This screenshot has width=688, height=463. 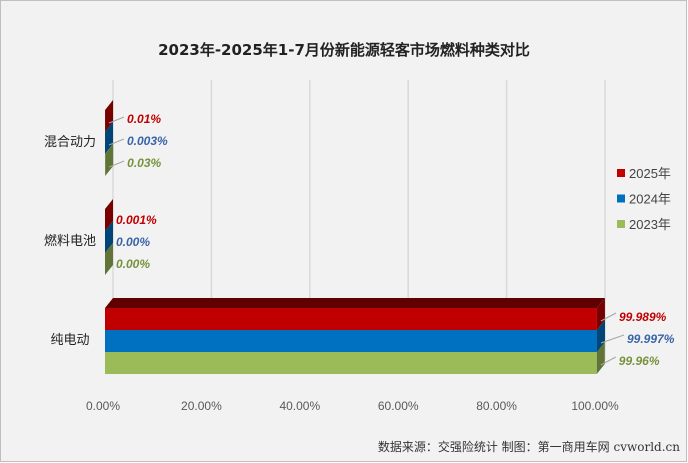 I want to click on legend-label: 2023年, so click(x=650, y=224).